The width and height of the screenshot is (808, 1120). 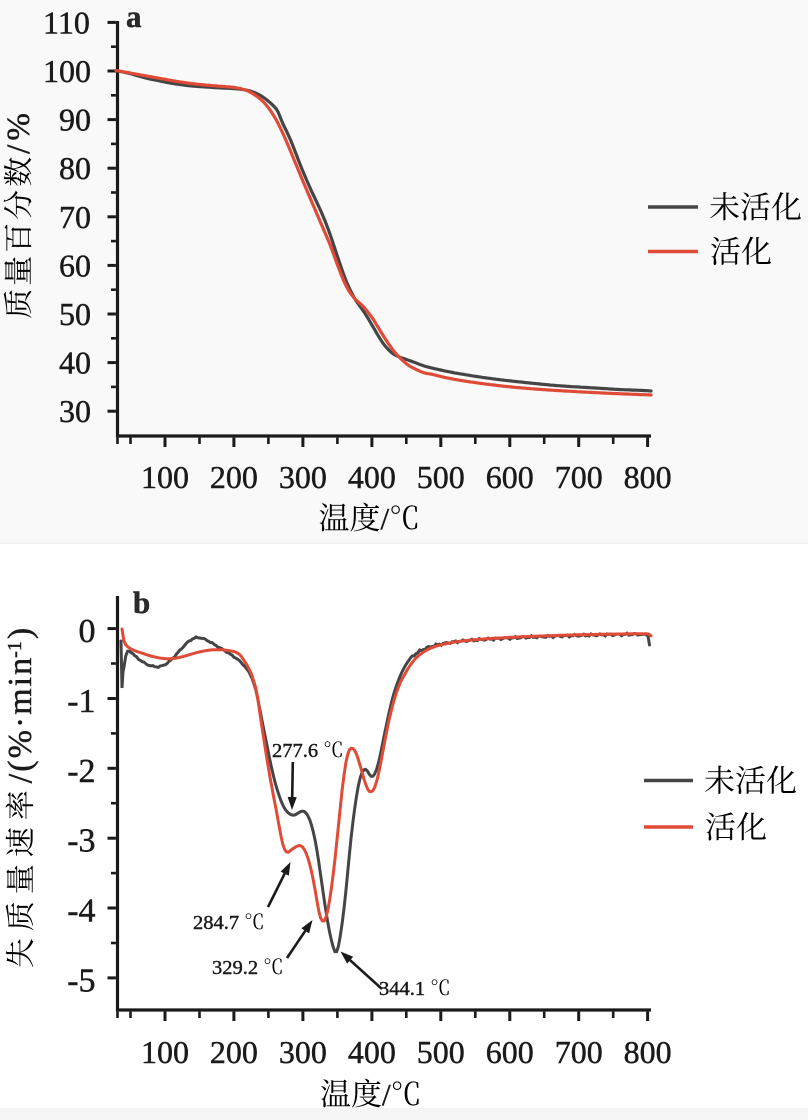 What do you see at coordinates (141, 602) in the screenshot?
I see `svg-text: b` at bounding box center [141, 602].